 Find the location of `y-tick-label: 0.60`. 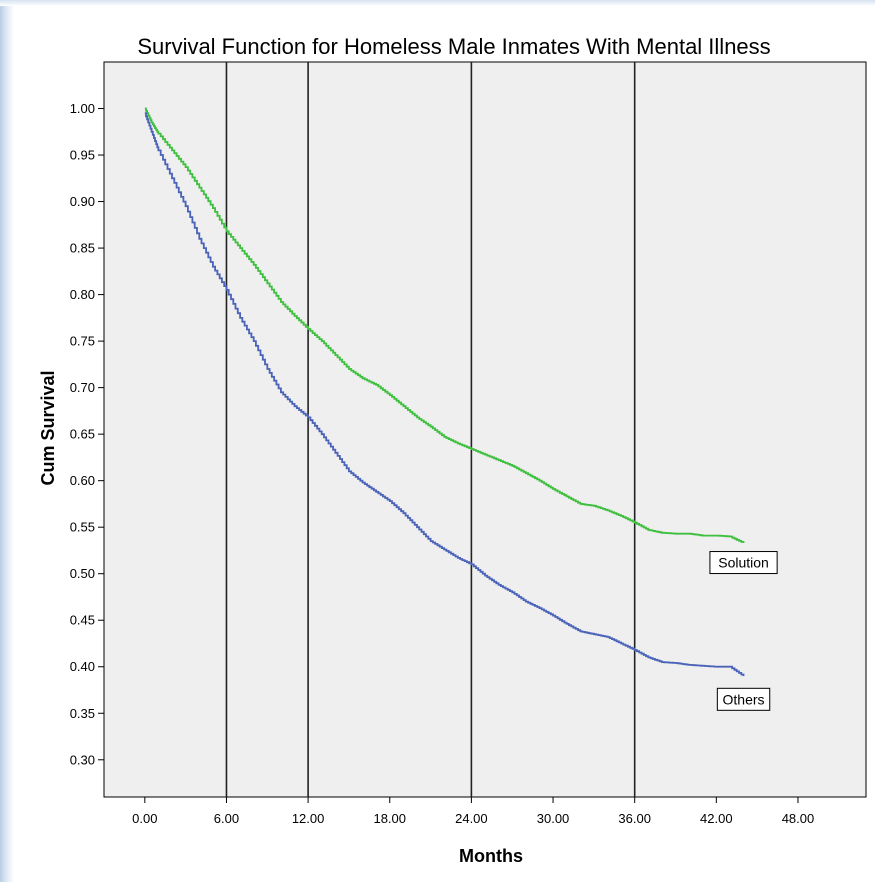

y-tick-label: 0.60 is located at coordinates (82, 480).